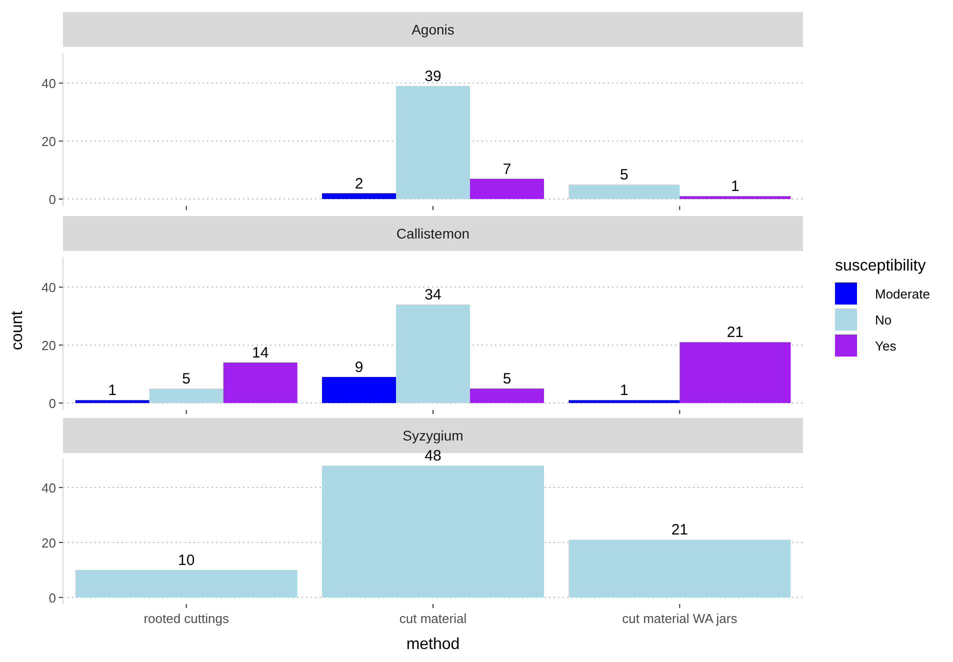 This screenshot has width=953, height=662. Describe the element at coordinates (883, 320) in the screenshot. I see `legend-label: No` at that location.